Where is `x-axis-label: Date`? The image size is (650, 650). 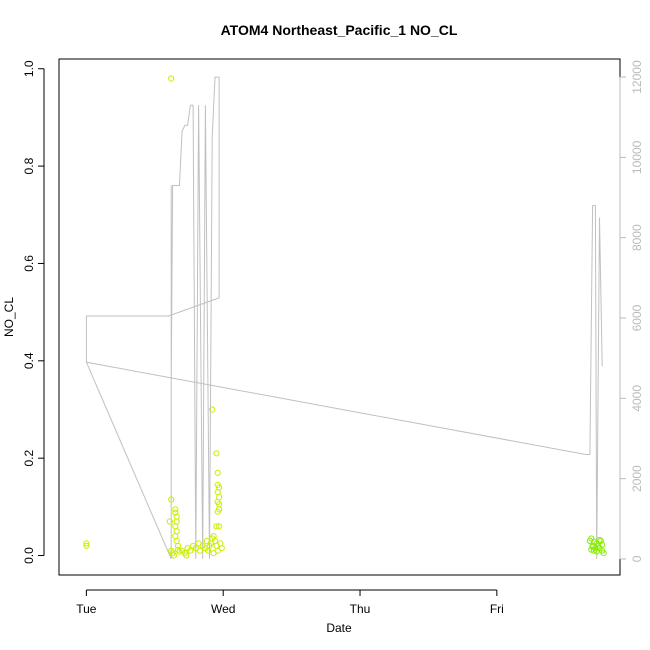 x-axis-label: Date is located at coordinates (339, 628).